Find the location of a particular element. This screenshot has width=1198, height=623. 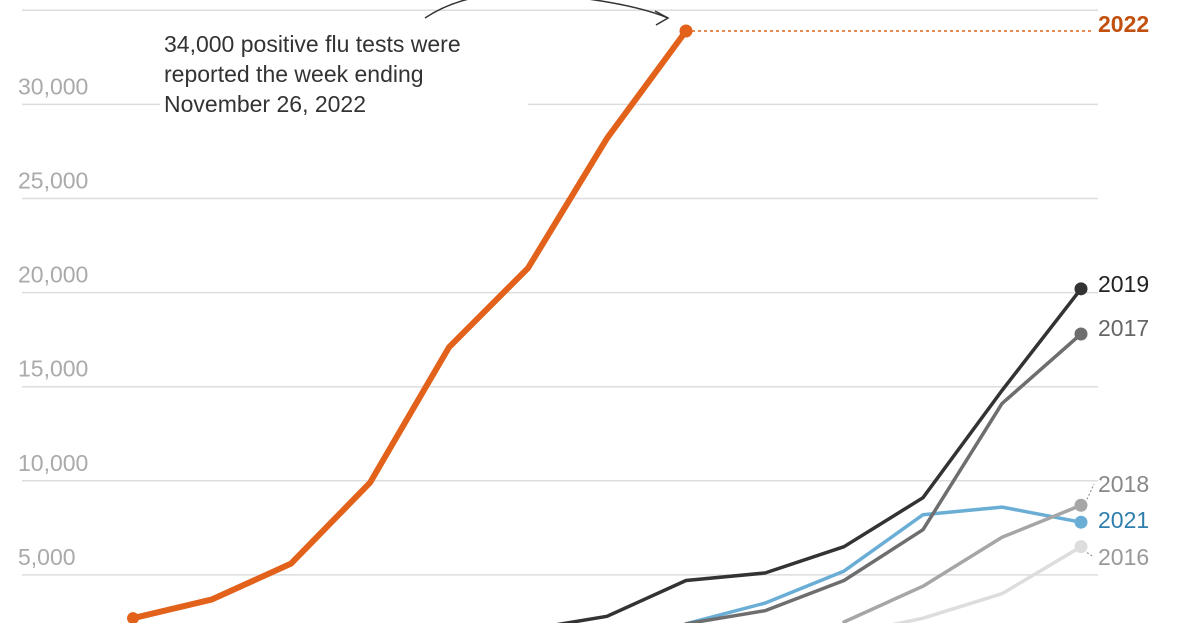

y-tick-label: 20,000 is located at coordinates (53, 275).